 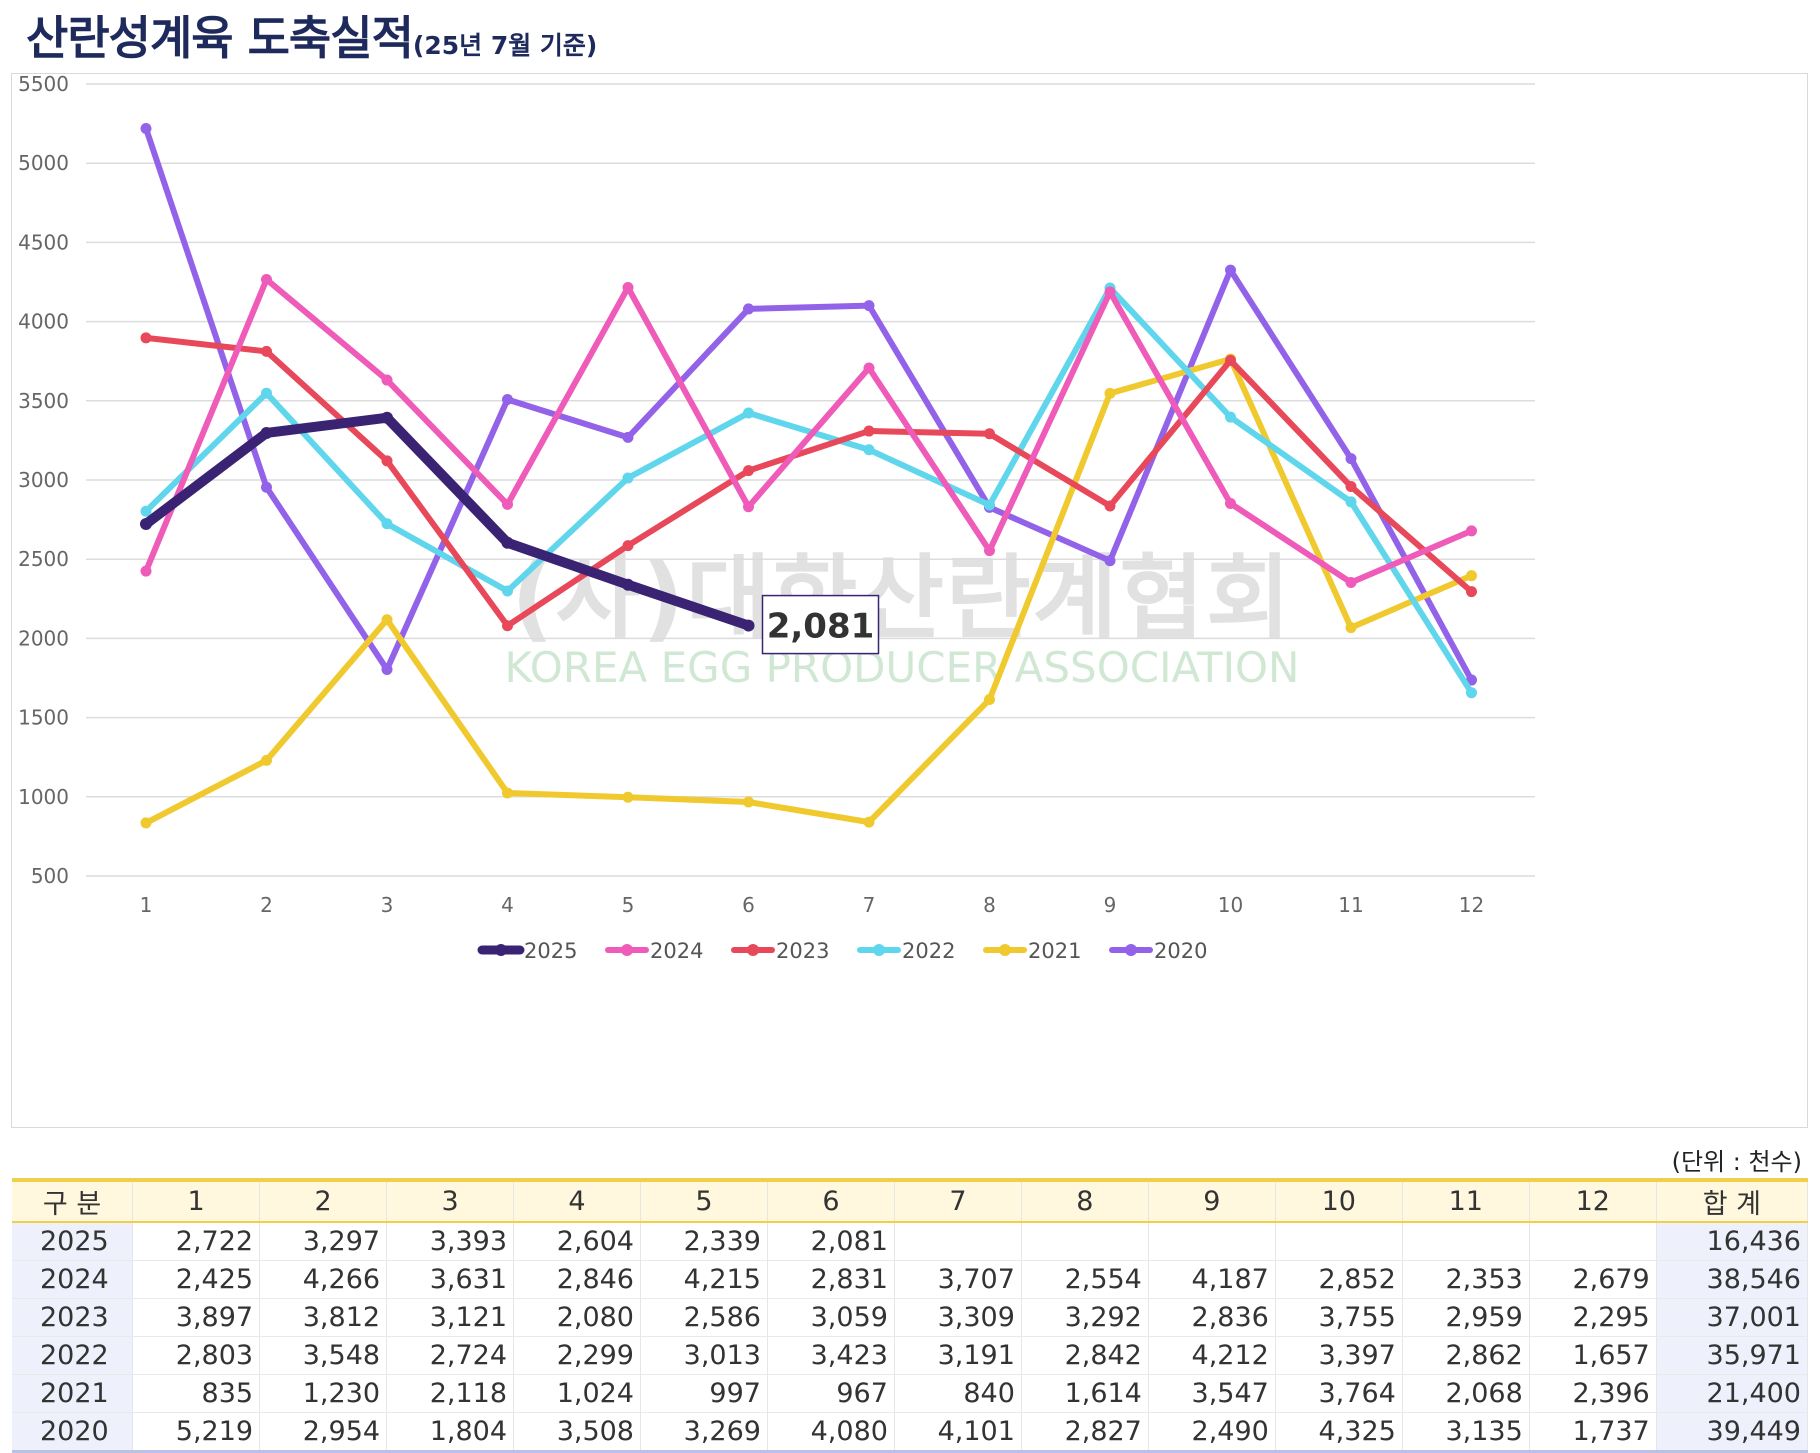 What do you see at coordinates (43, 480) in the screenshot?
I see `y-tick-label: 3000` at bounding box center [43, 480].